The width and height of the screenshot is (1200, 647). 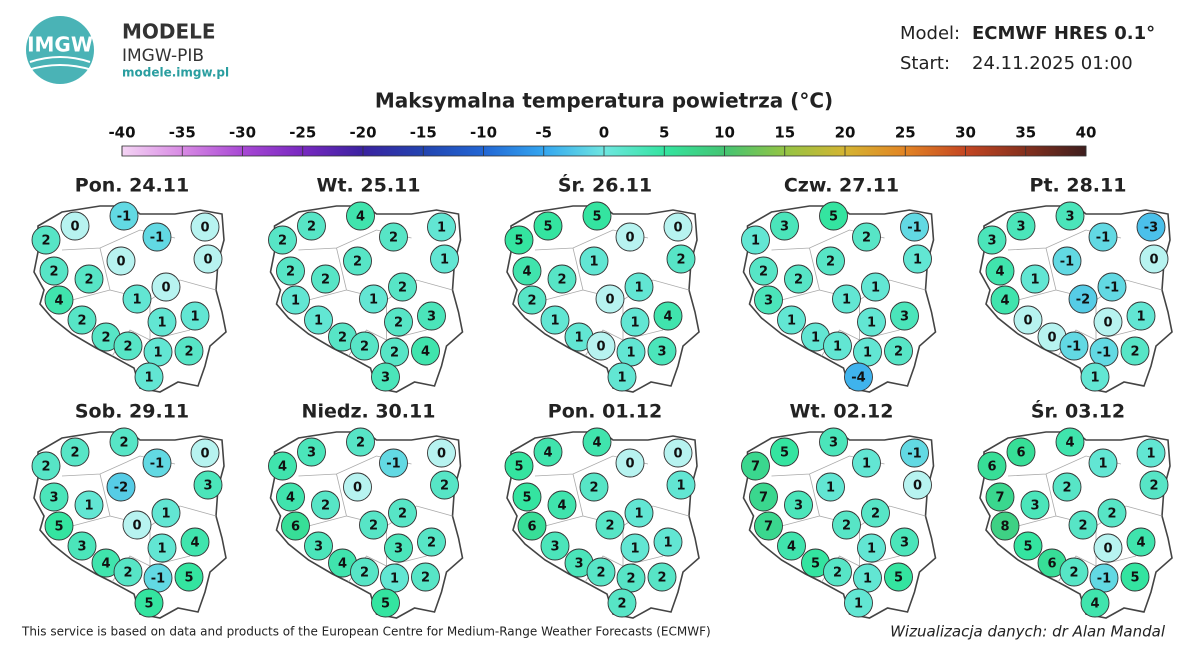 I want to click on station-value: 6, so click(x=531, y=527).